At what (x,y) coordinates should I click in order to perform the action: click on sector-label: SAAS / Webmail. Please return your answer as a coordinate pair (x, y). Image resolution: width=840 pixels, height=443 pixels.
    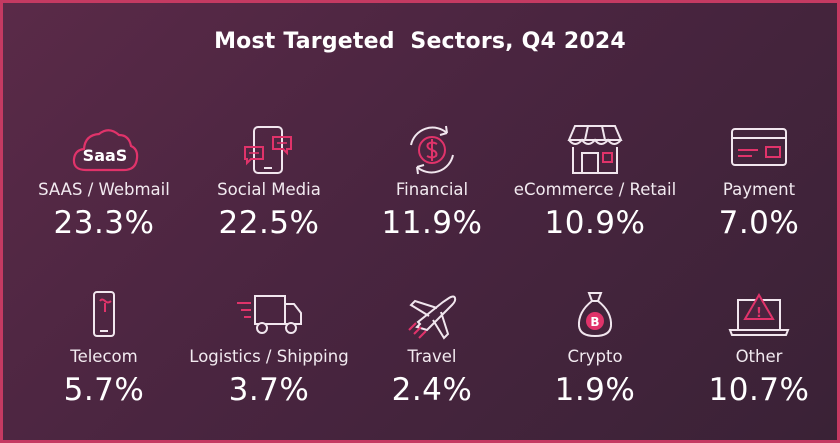
    Looking at the image, I should click on (104, 189).